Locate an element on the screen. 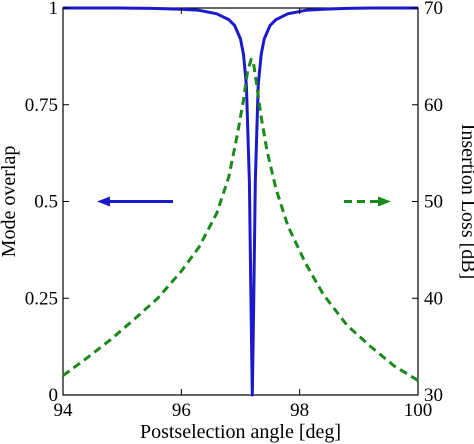 The width and height of the screenshot is (474, 444). right-y-tick-label: 30 is located at coordinates (433, 395).